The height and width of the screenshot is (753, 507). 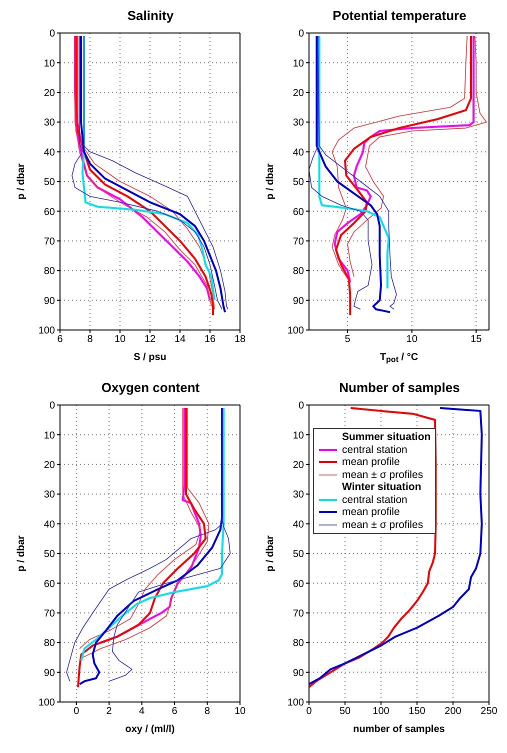 I want to click on x-tick-label: 18, so click(x=240, y=340).